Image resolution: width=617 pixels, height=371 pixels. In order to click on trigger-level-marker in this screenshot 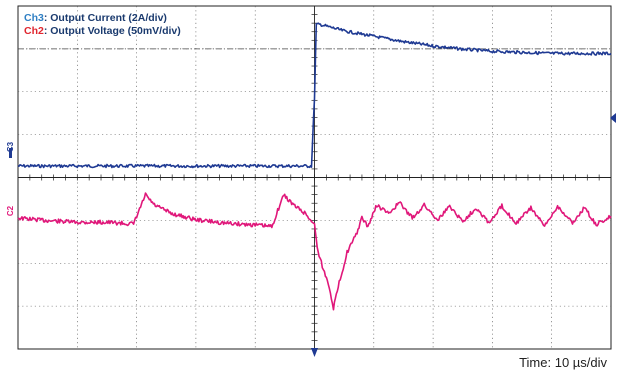, I will do `click(613, 118)`.